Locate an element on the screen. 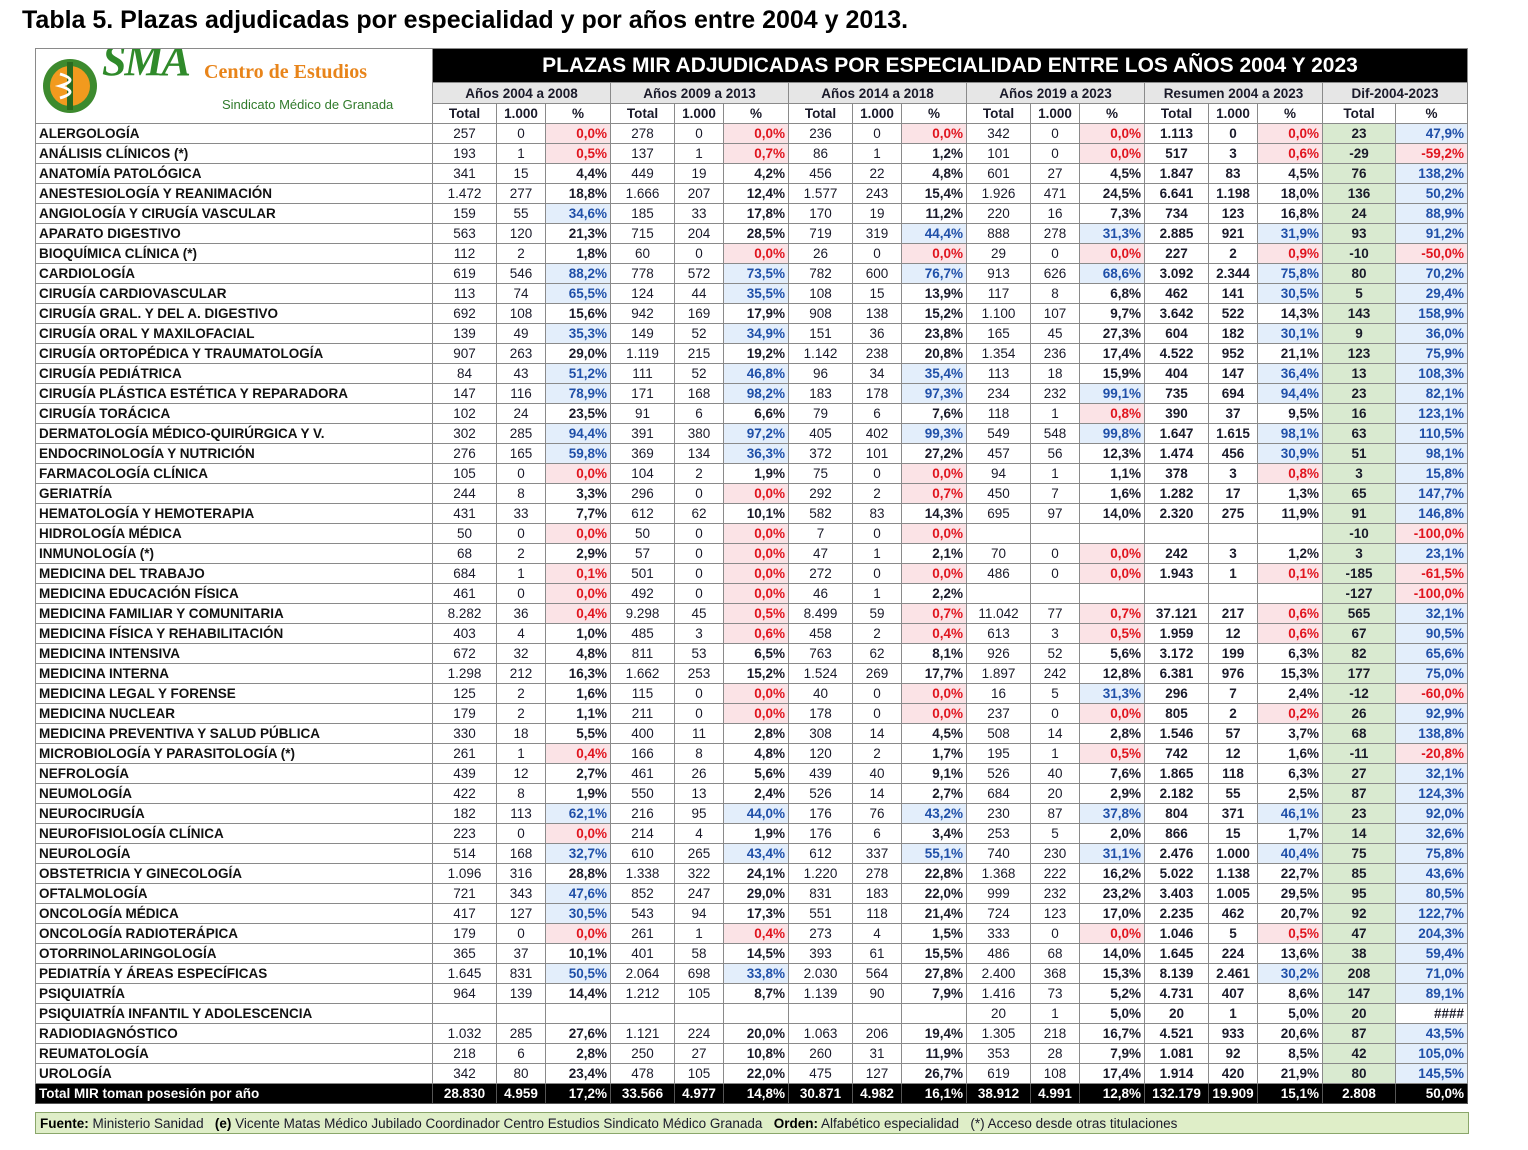 This screenshot has height=1150, width=1528. cell: 31,3% is located at coordinates (1112, 233).